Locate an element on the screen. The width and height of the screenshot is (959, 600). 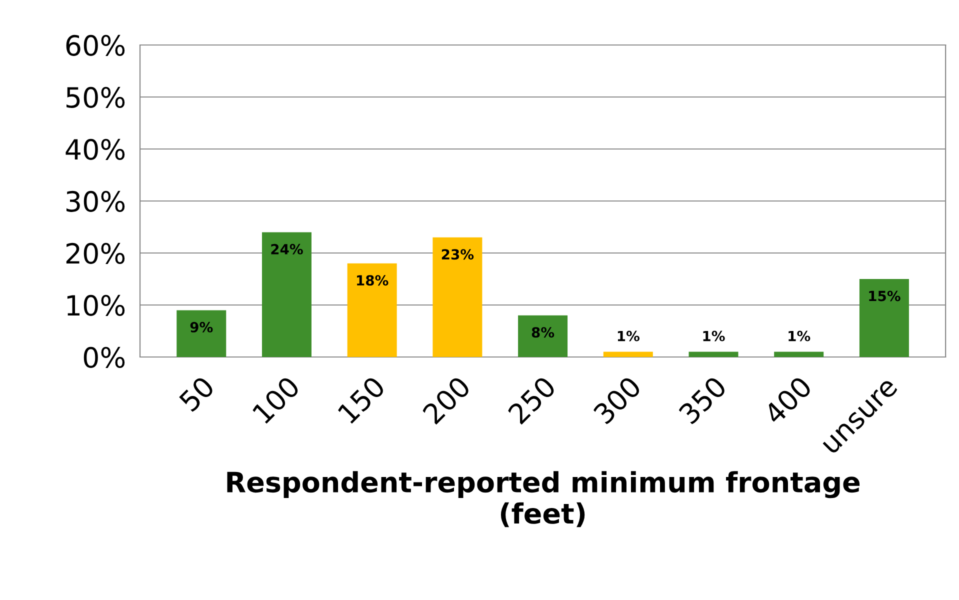
data-label: 18% is located at coordinates (372, 280).